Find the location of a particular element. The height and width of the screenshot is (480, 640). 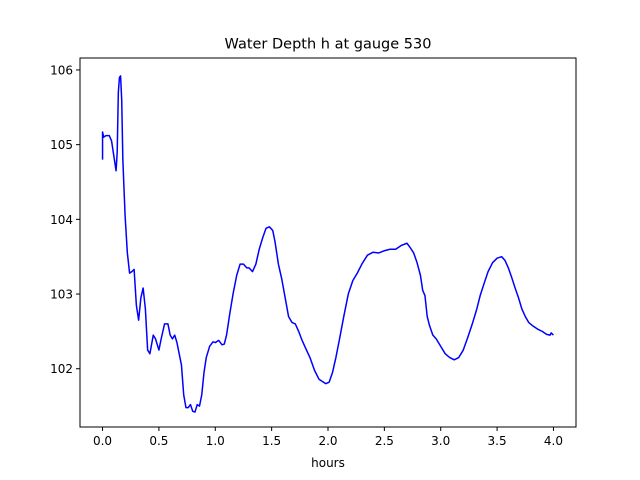

x-tick-label: 4.0 is located at coordinates (553, 441).